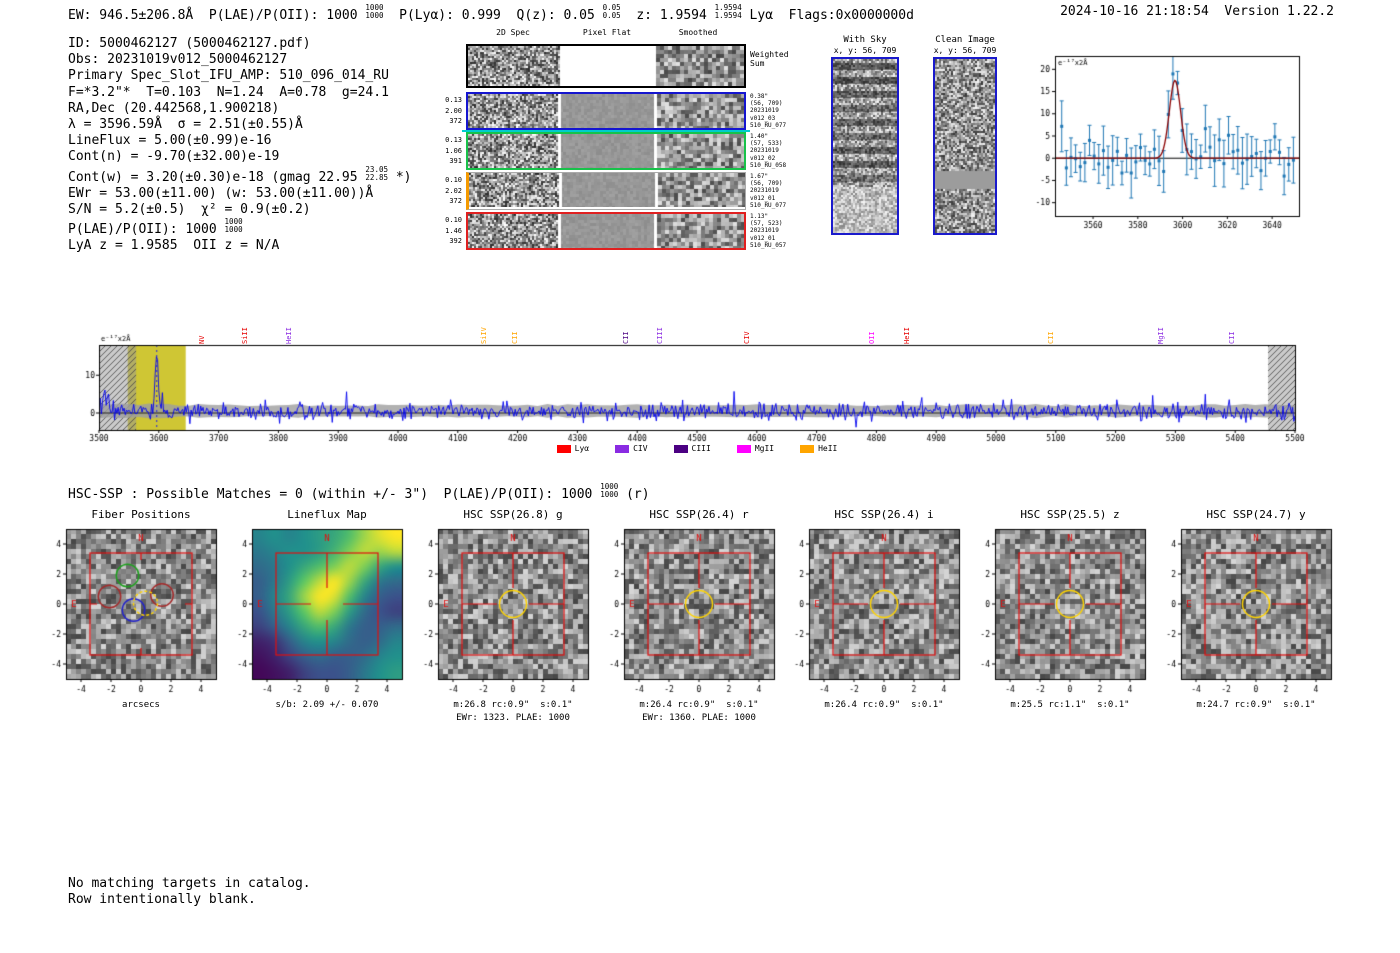 The image size is (1400, 953). What do you see at coordinates (433, 151) in the screenshot?
I see `spec2d-row-left-label: 0.13 1.06 391` at bounding box center [433, 151].